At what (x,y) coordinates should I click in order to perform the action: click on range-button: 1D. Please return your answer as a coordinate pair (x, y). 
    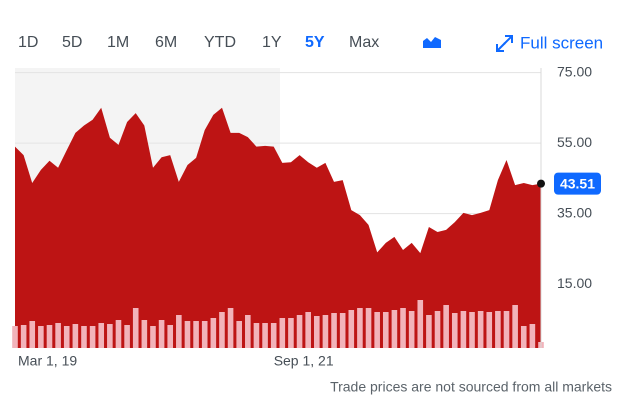
    Looking at the image, I should click on (28, 42).